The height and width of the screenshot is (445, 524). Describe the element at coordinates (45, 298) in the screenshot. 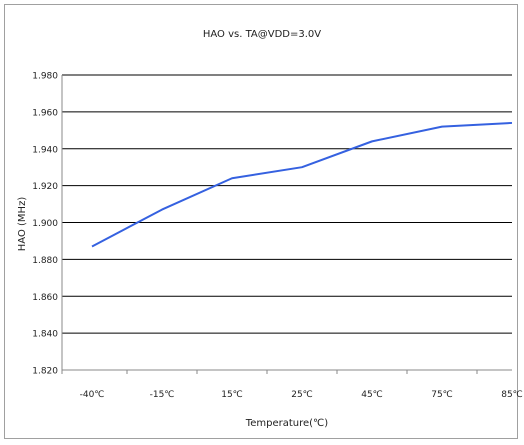

I see `y-tick-label: 1.860` at that location.